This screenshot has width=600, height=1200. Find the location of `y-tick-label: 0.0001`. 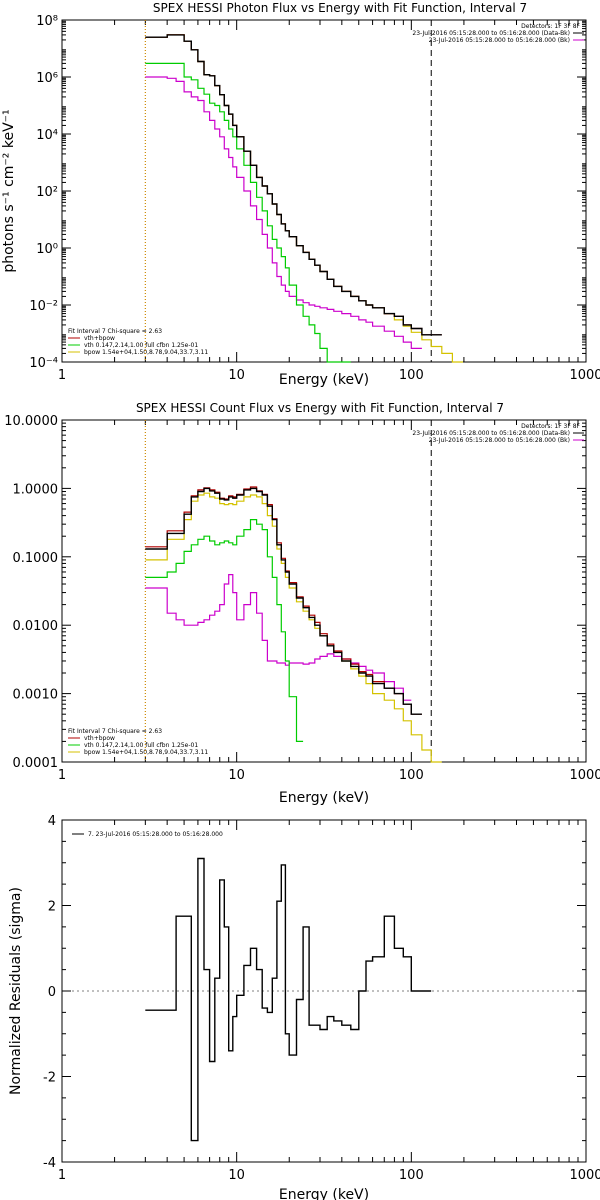

y-tick-label: 0.0001 is located at coordinates (36, 763).